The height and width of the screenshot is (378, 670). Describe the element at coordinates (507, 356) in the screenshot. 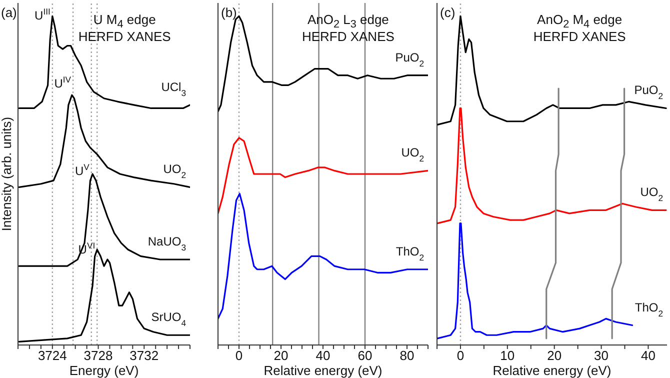

I see `x-tick-label: 10` at that location.